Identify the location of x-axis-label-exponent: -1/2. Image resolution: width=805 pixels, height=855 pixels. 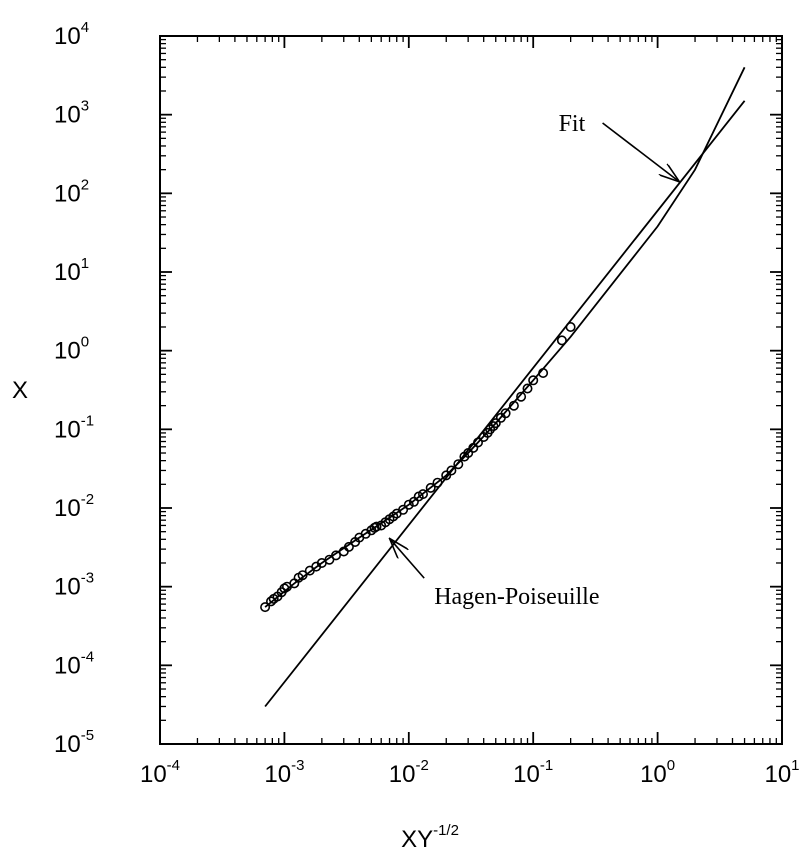
(446, 830).